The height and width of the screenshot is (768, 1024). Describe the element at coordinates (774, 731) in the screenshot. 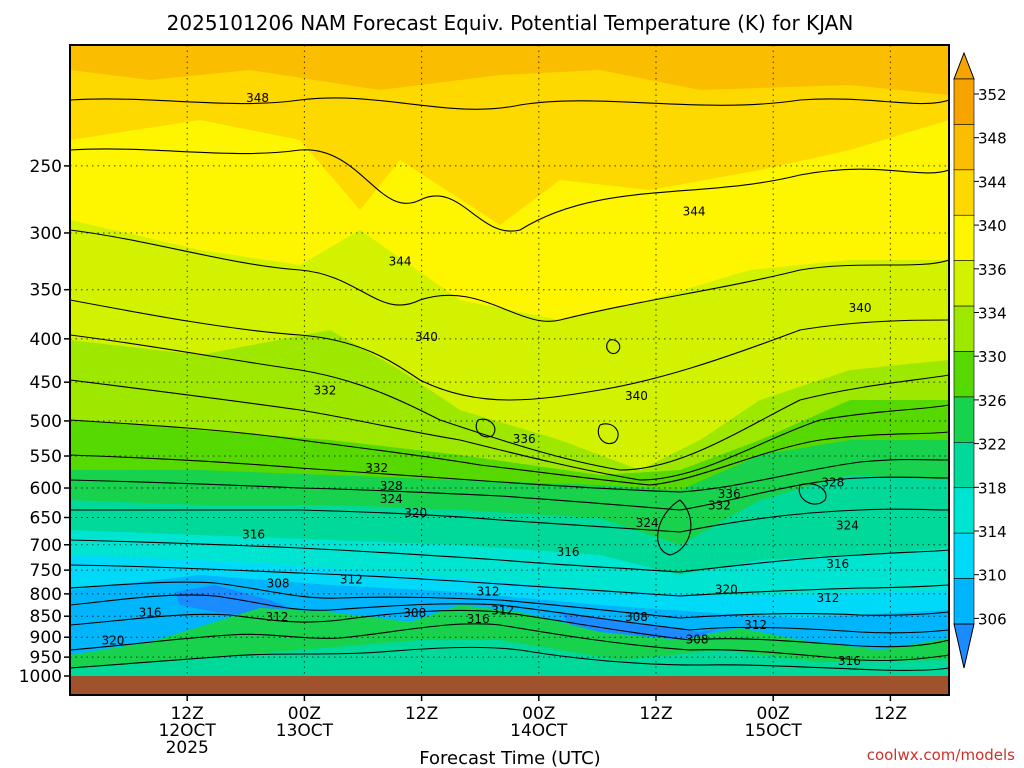

I see `x-tick-label: 15OCT` at that location.